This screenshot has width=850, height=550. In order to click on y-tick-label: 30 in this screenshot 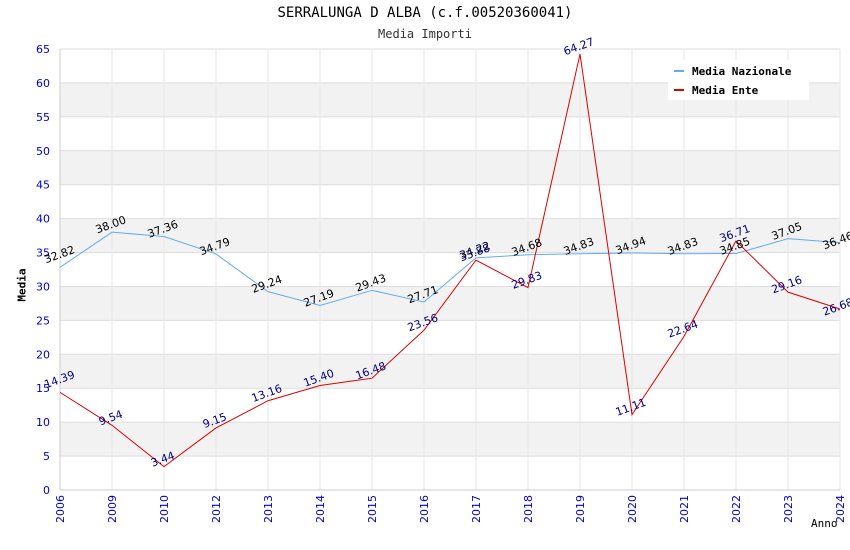, I will do `click(43, 286)`.